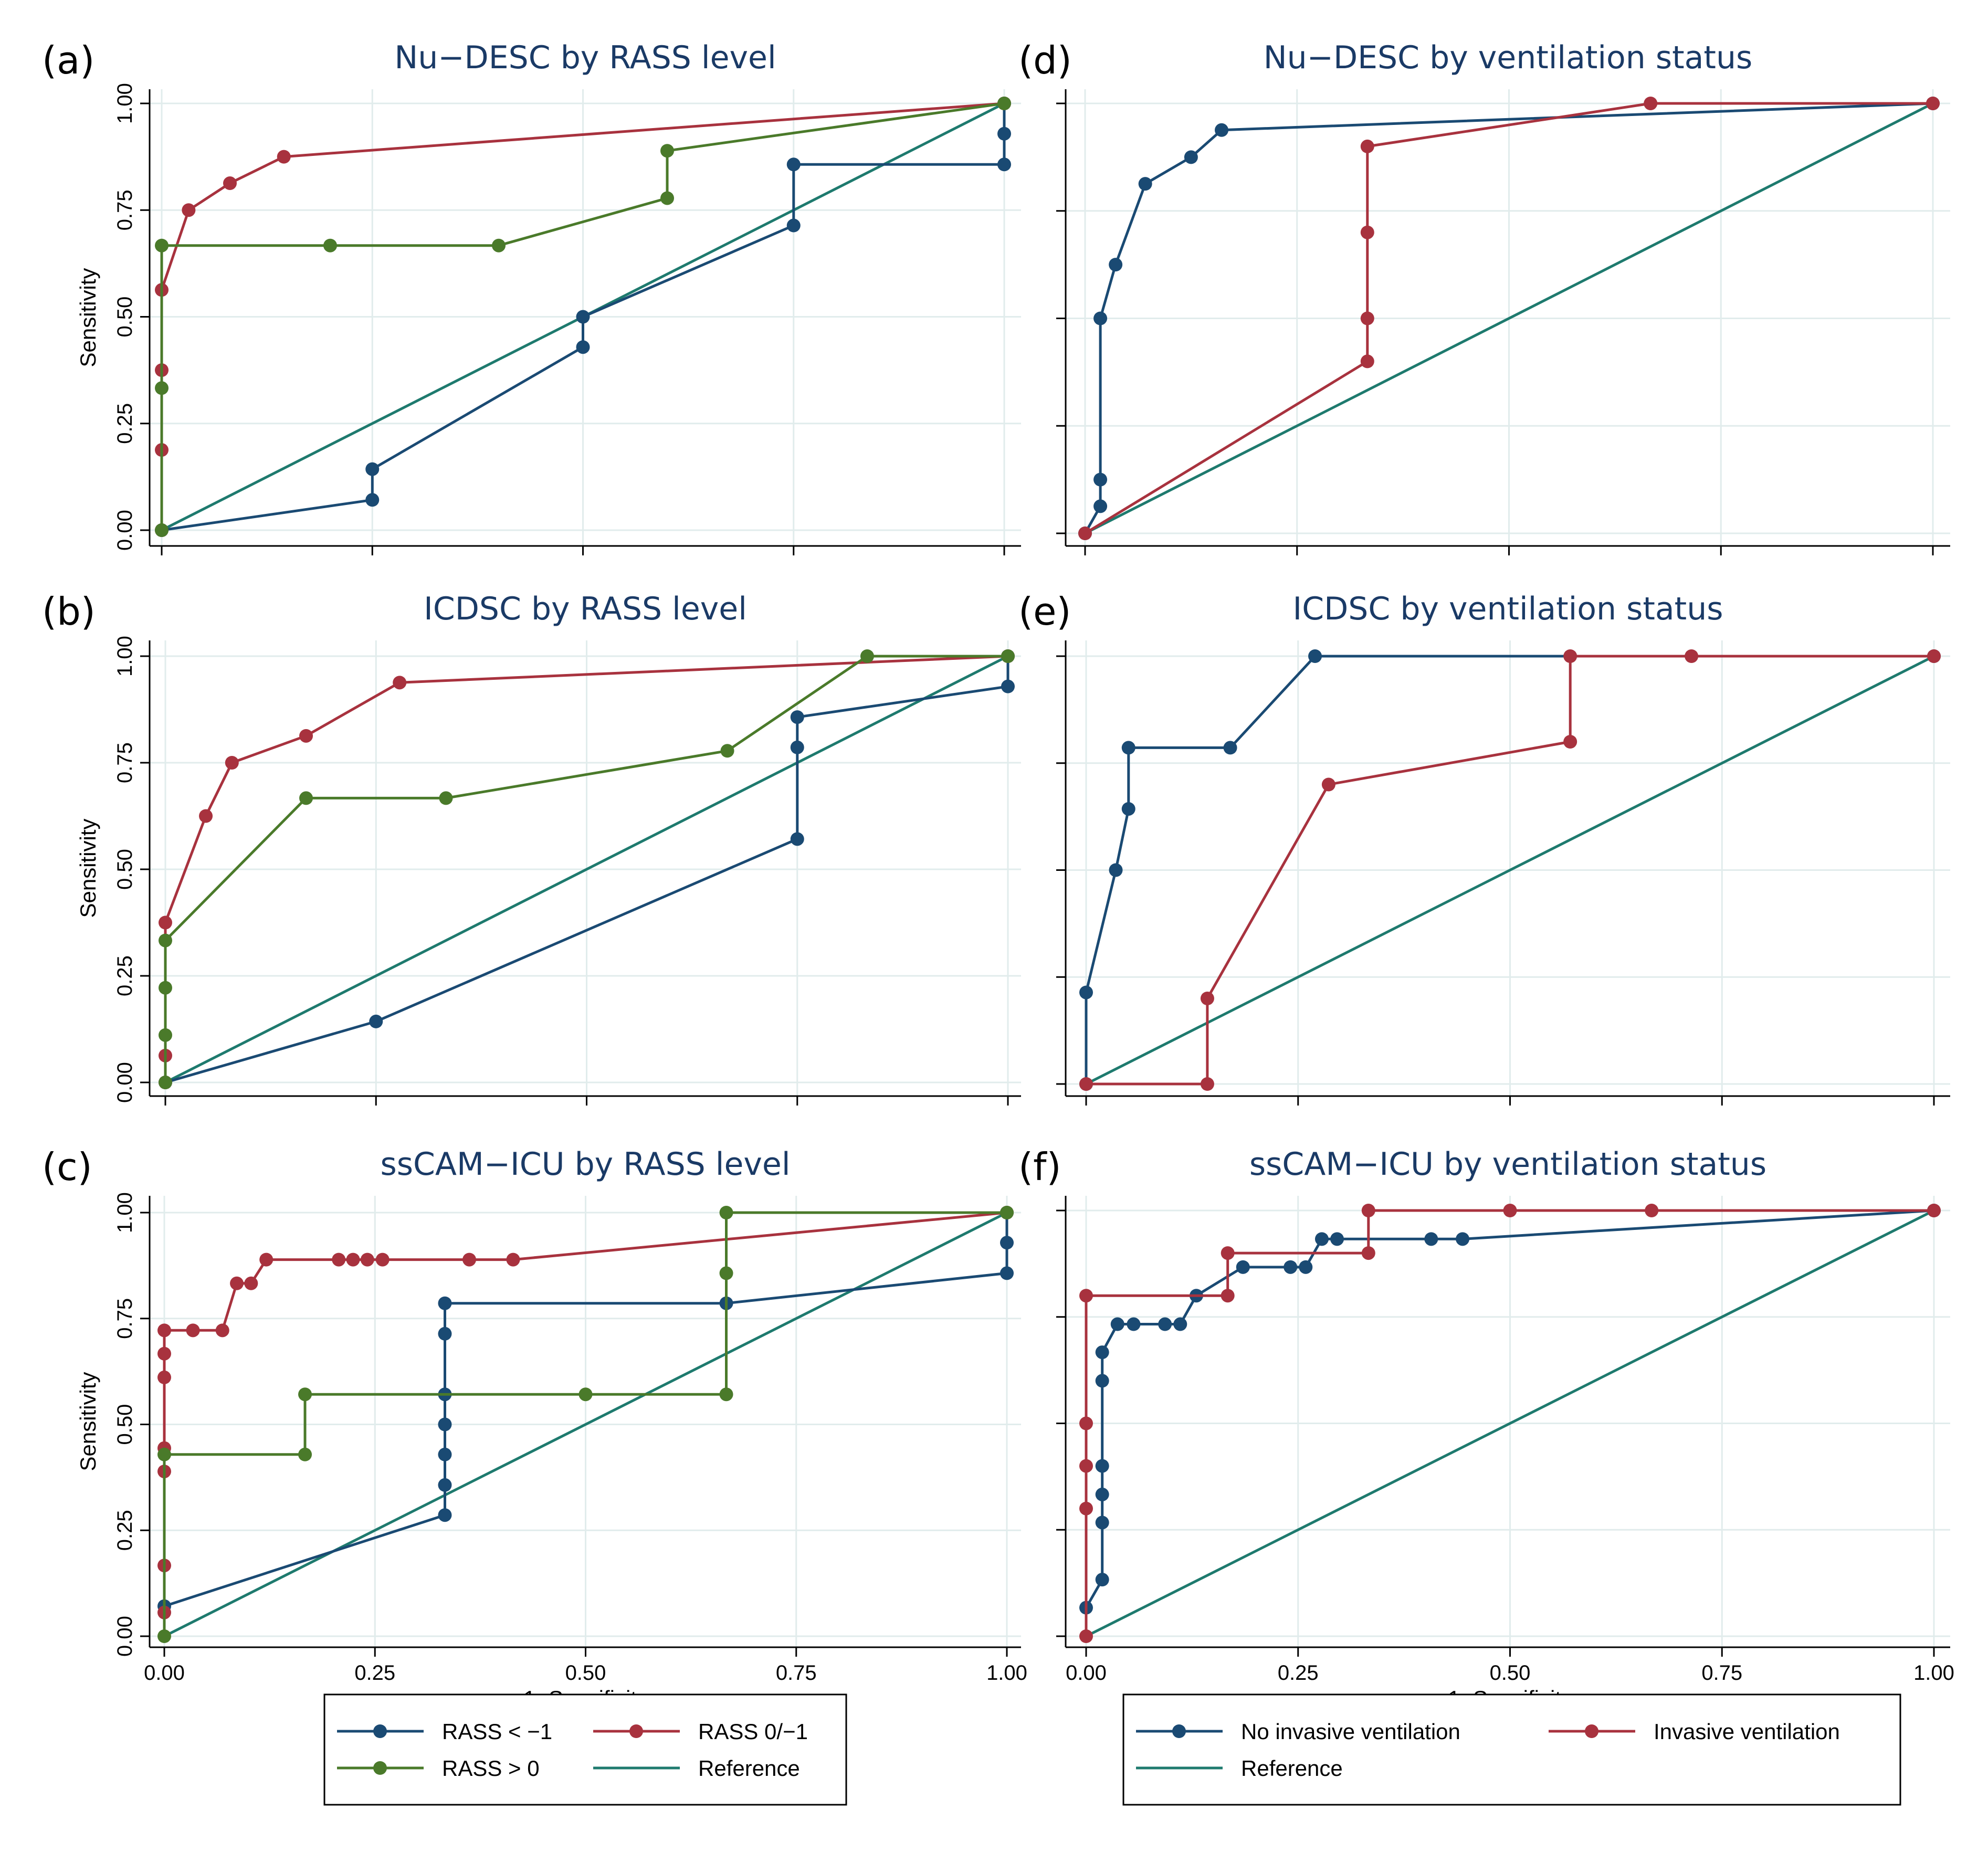  I want to click on legend-label: RASS 0/−1, so click(753, 1732).